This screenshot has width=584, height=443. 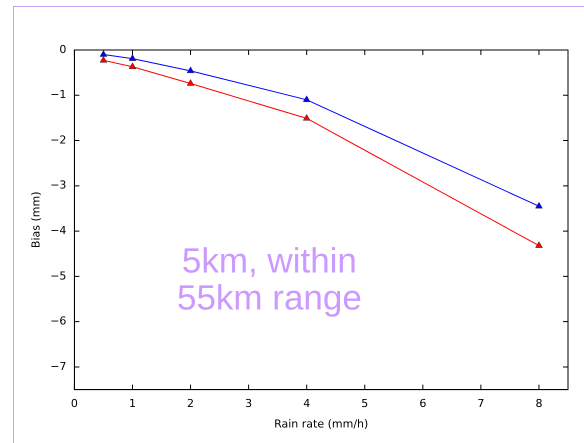 I want to click on y-axis-title: Bias (mm), so click(x=35, y=220).